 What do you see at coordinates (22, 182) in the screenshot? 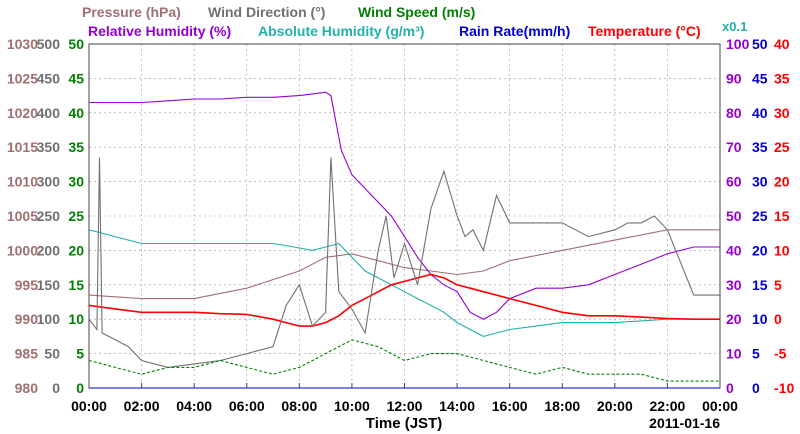
I see `y-tick-pressure: 1010` at bounding box center [22, 182].